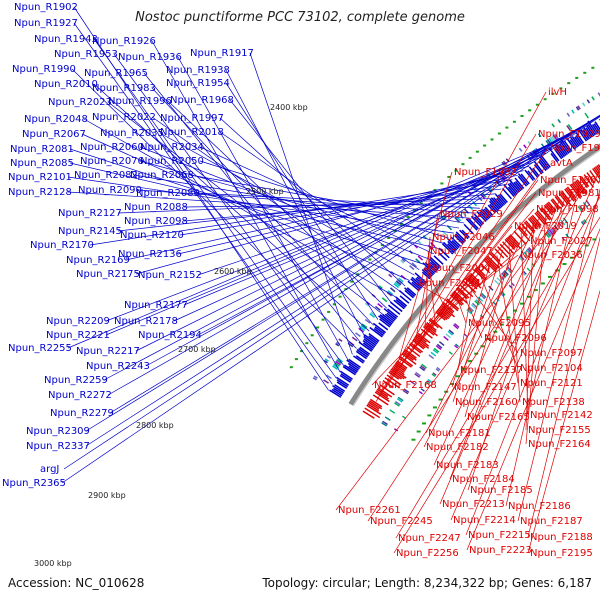  What do you see at coordinates (124, 117) in the screenshot?
I see `gene-label-reverse: Npun_R2022` at bounding box center [124, 117].